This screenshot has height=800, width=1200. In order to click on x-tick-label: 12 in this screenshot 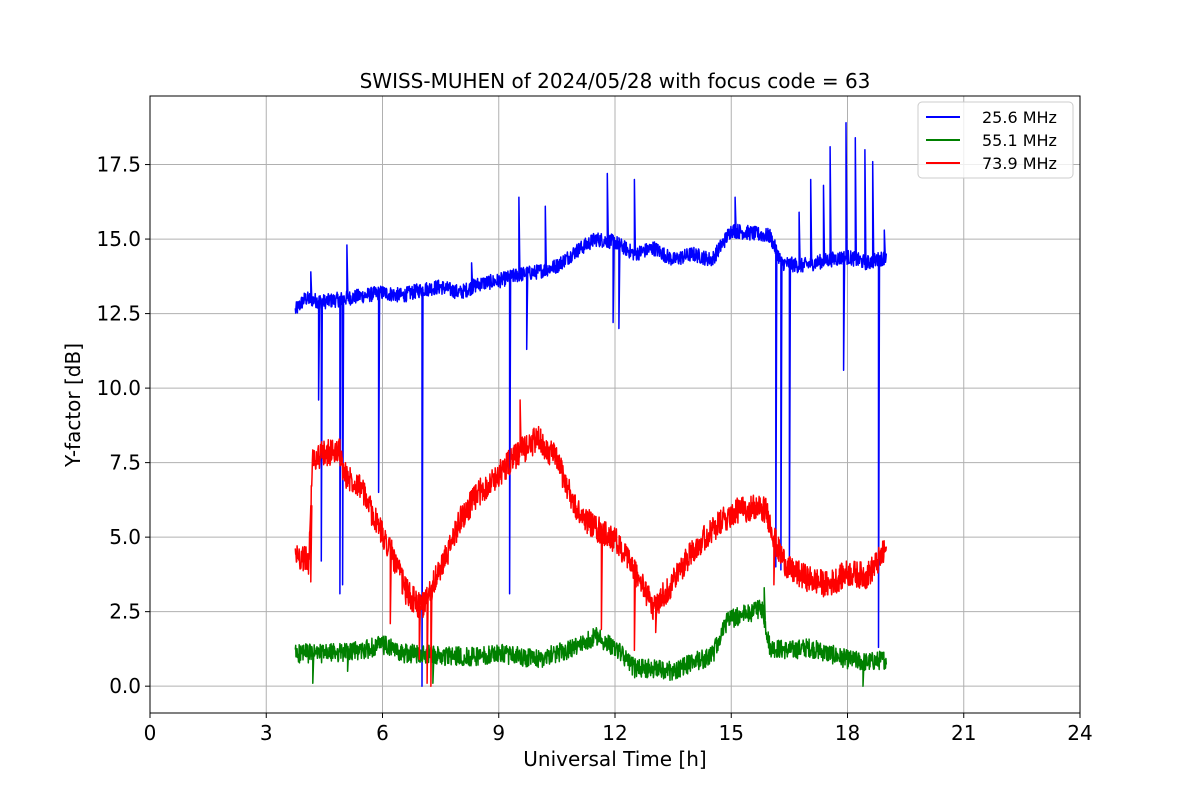, I will do `click(614, 733)`.